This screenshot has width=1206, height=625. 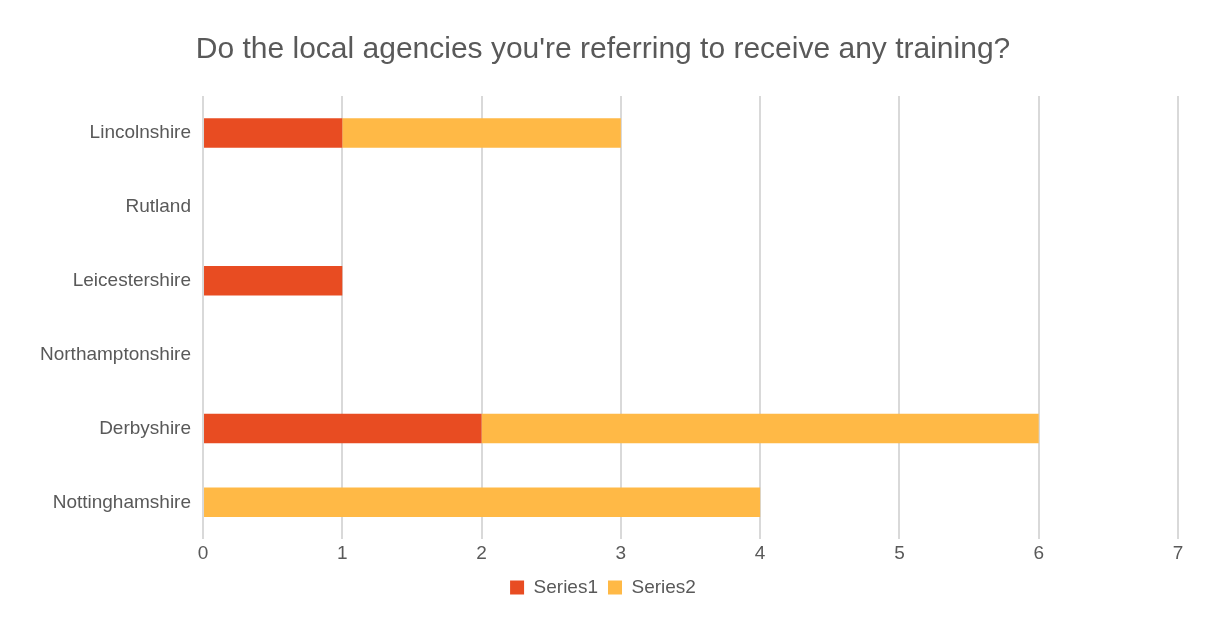 What do you see at coordinates (145, 427) in the screenshot?
I see `y-tick-label: Derbyshire` at bounding box center [145, 427].